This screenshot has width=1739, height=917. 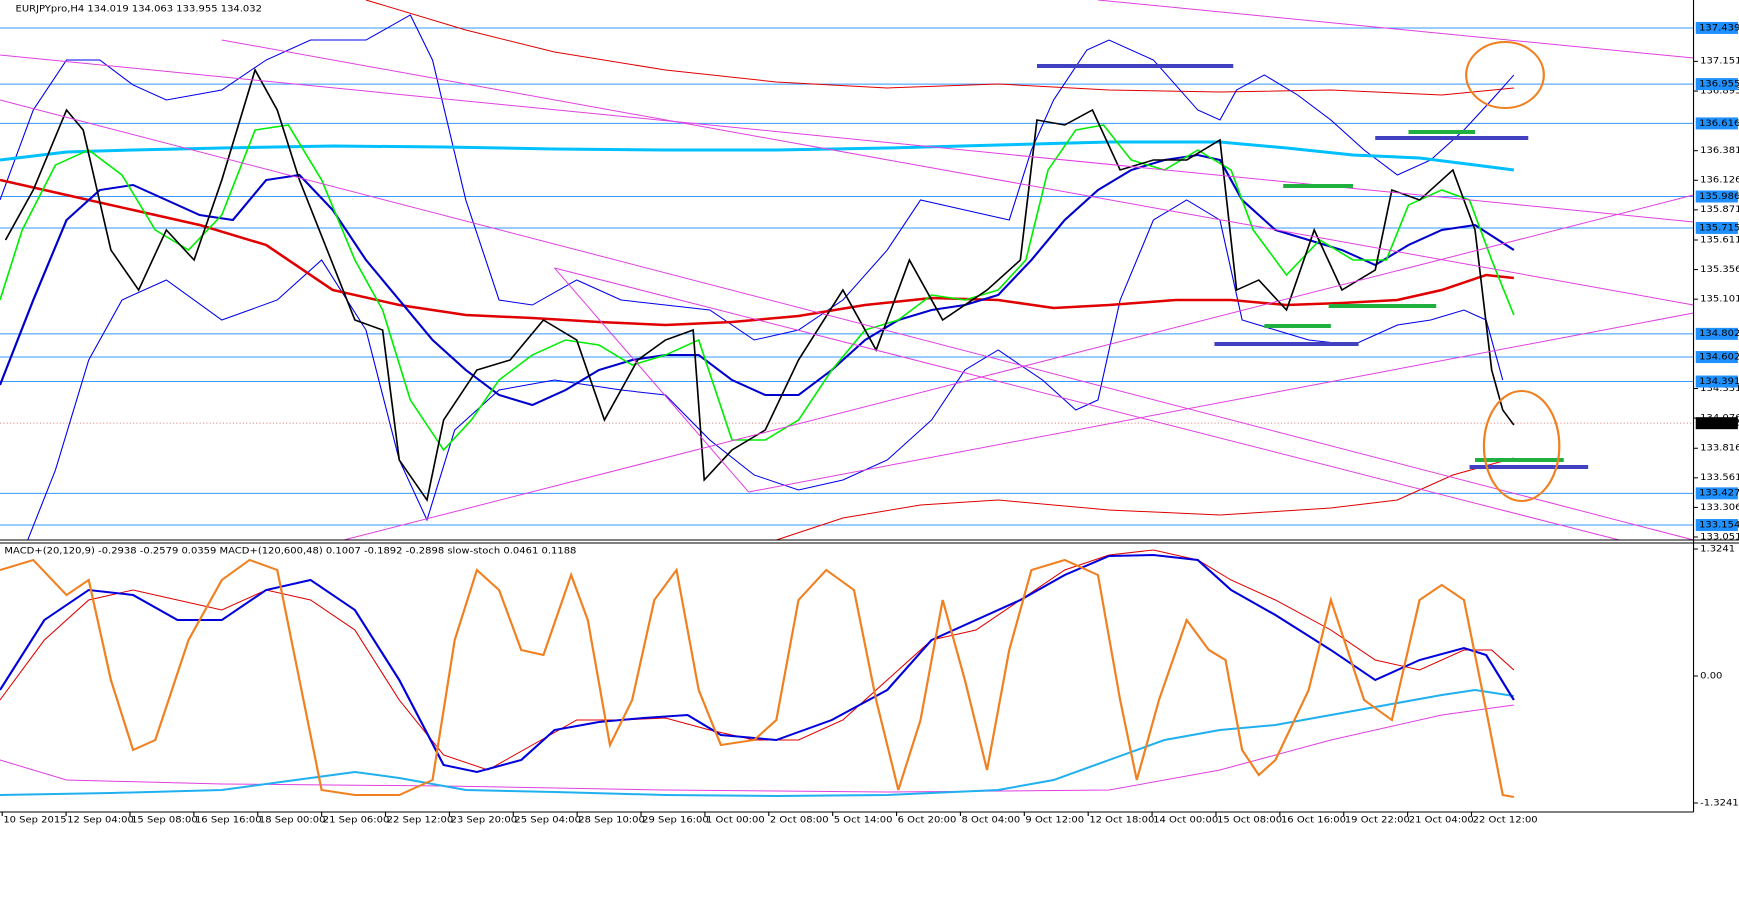 What do you see at coordinates (1719, 357) in the screenshot?
I see `level-label: 134.602` at bounding box center [1719, 357].